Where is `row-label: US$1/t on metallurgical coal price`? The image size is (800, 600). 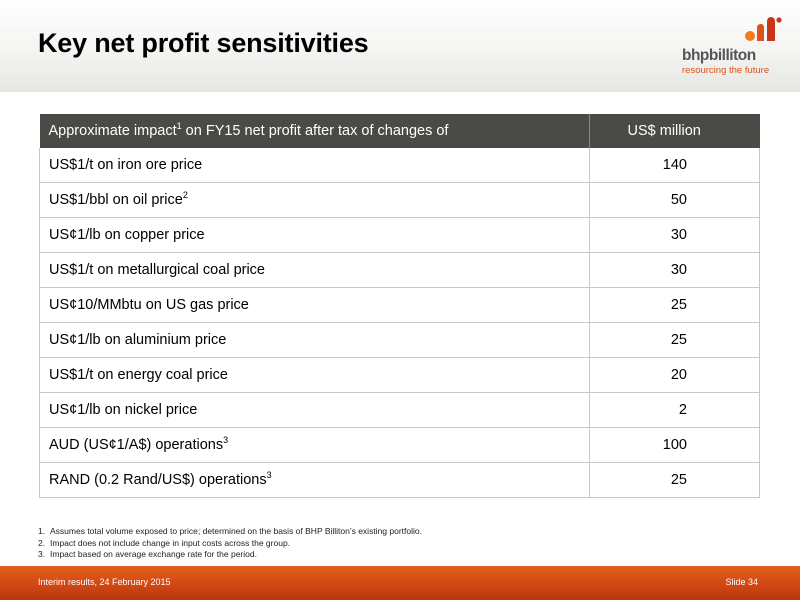 row-label: US$1/t on metallurgical coal price is located at coordinates (314, 270).